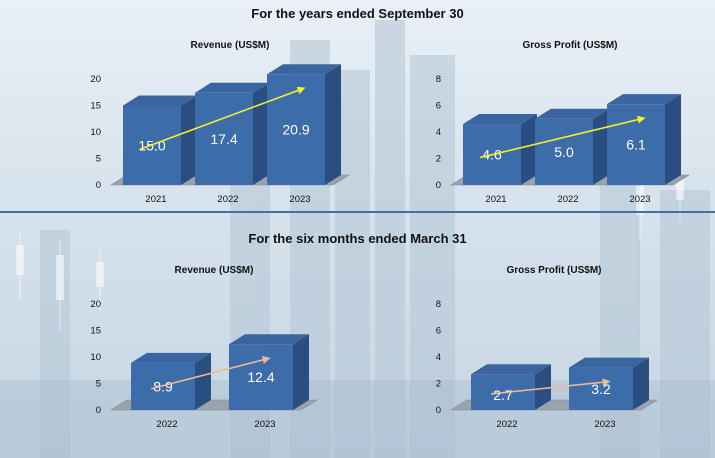 This screenshot has width=715, height=458. Describe the element at coordinates (357, 212) in the screenshot. I see `section-divider` at that location.